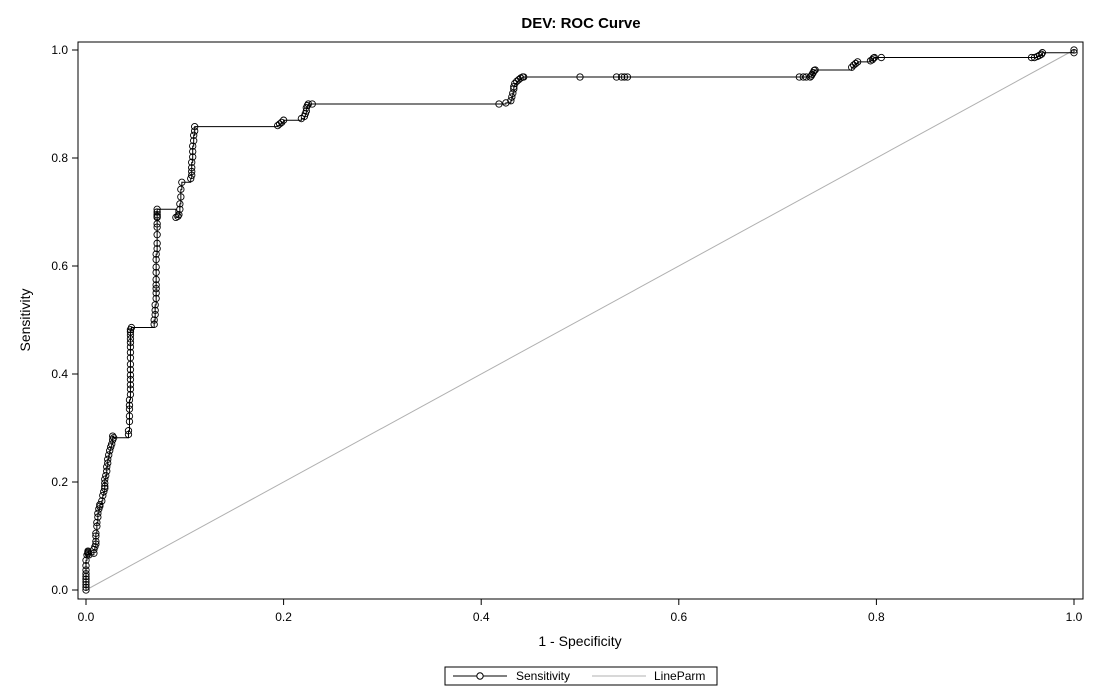  I want to click on y-tick-label: 1.0, so click(59, 50).